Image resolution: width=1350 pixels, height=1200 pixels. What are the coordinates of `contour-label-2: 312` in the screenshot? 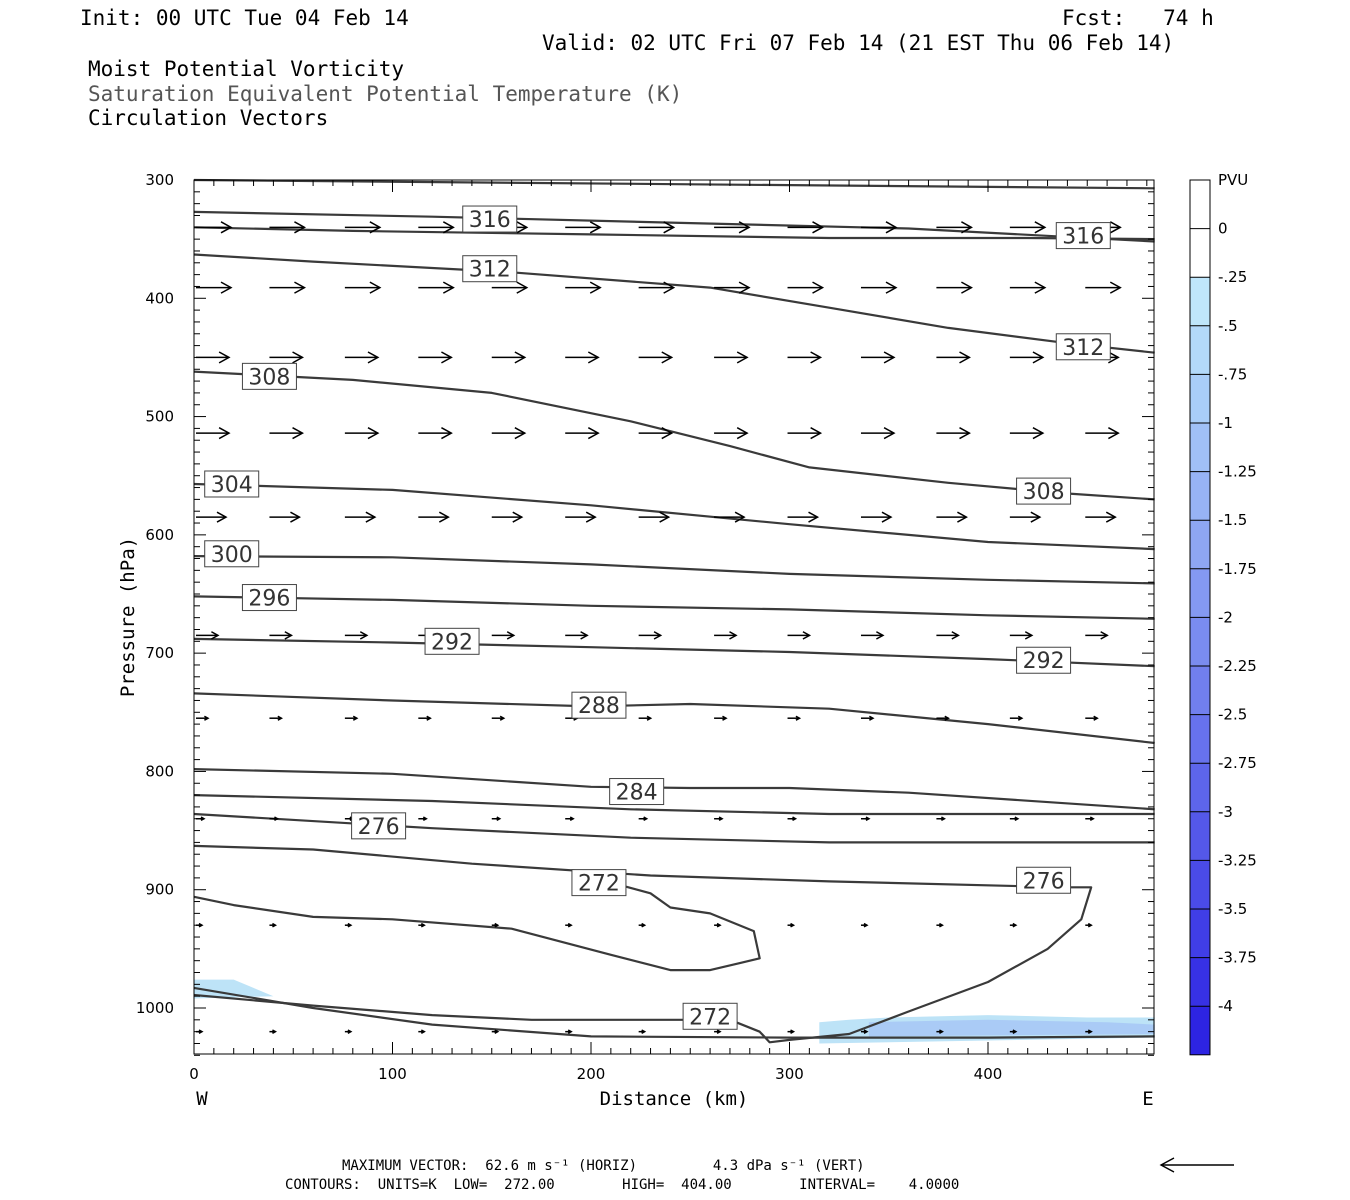 It's located at (490, 269).